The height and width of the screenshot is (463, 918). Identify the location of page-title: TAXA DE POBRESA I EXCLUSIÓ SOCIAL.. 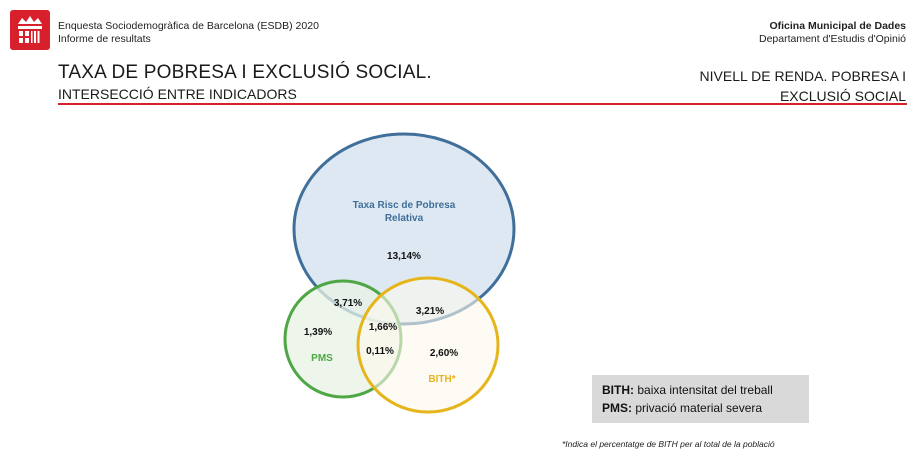
(245, 72).